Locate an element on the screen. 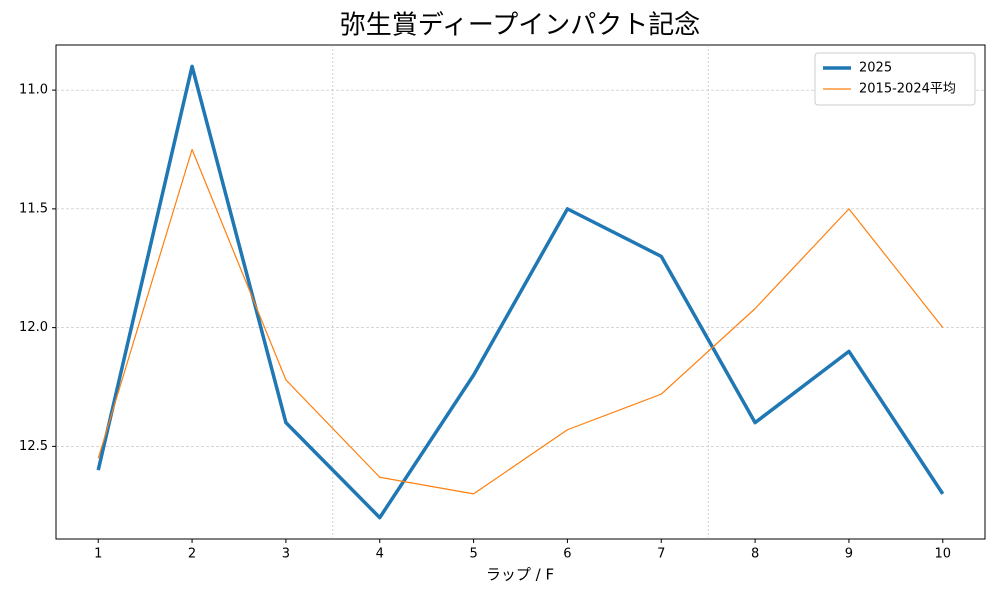 The image size is (1000, 600). x-tick-label: 1 is located at coordinates (98, 554).